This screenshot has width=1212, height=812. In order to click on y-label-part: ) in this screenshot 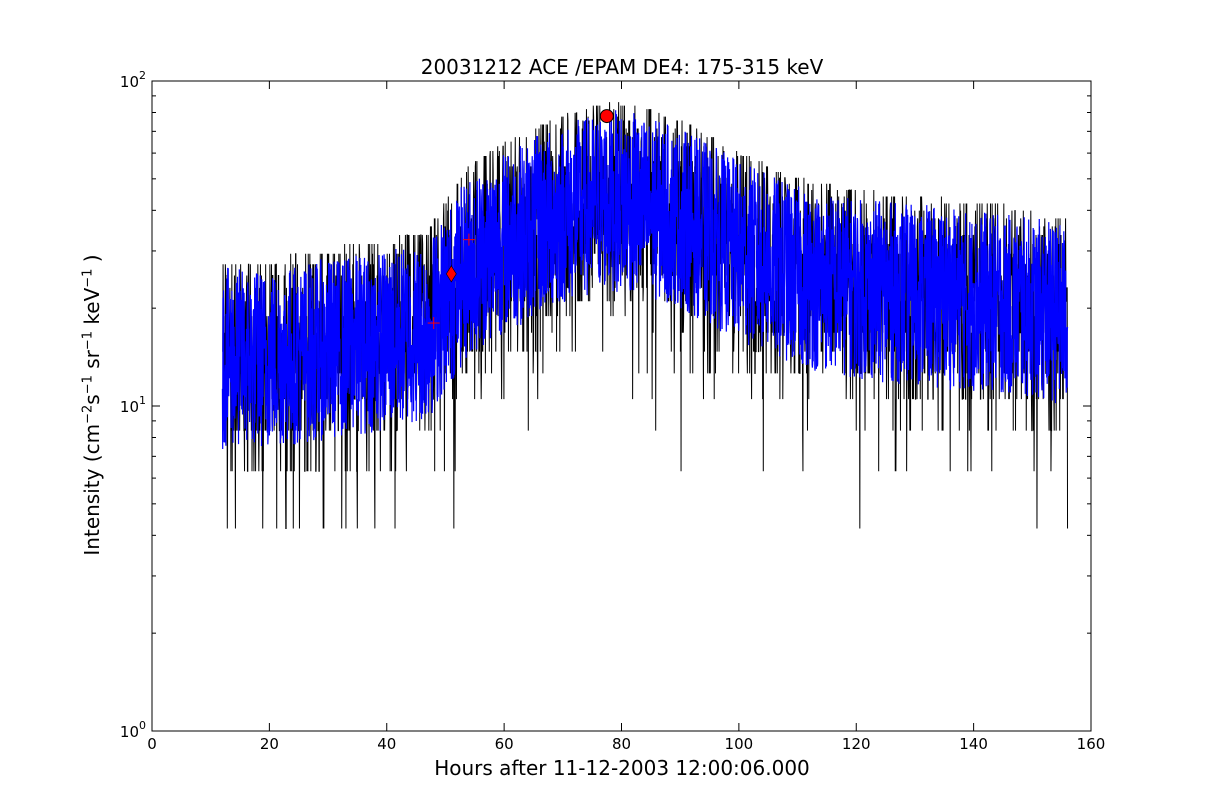, I will do `click(92, 261)`.